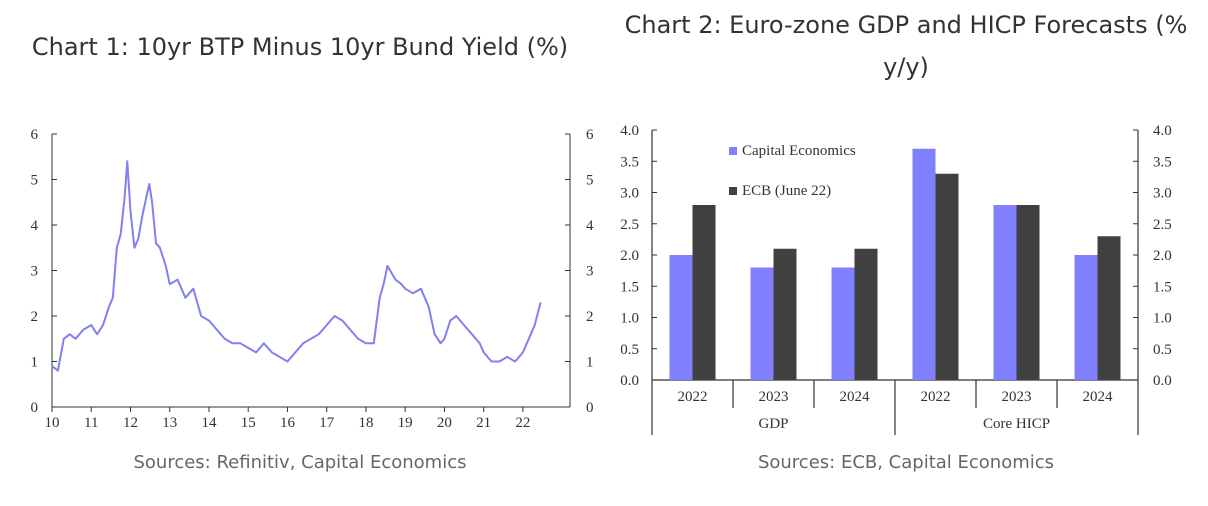 This screenshot has width=1208, height=506. Describe the element at coordinates (629, 350) in the screenshot. I see `chart-2-y-tick-label-left: 0.5` at that location.